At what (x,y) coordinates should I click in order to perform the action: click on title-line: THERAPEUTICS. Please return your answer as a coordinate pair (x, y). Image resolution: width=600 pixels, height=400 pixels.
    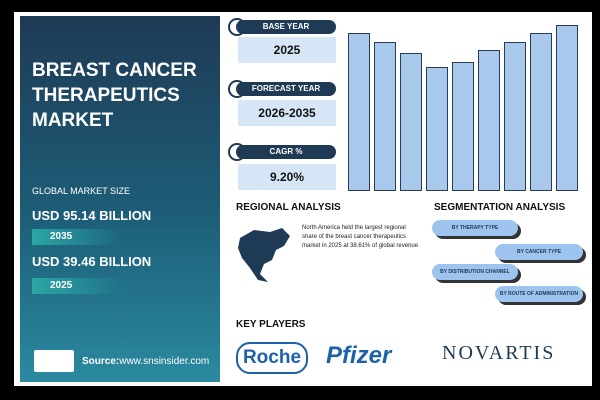
    Looking at the image, I should click on (106, 95).